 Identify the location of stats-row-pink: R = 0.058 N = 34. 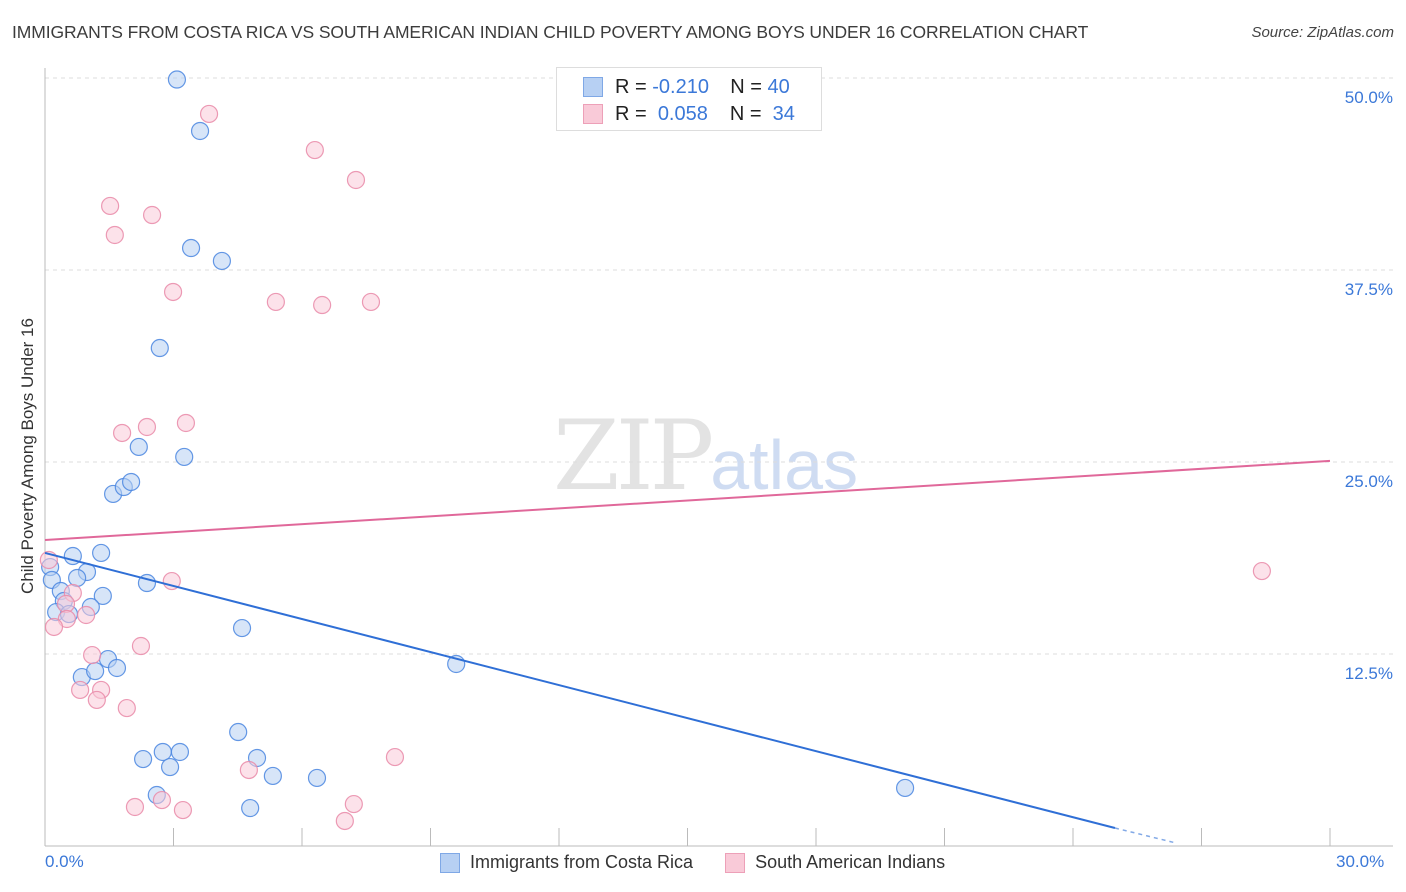
(689, 114).